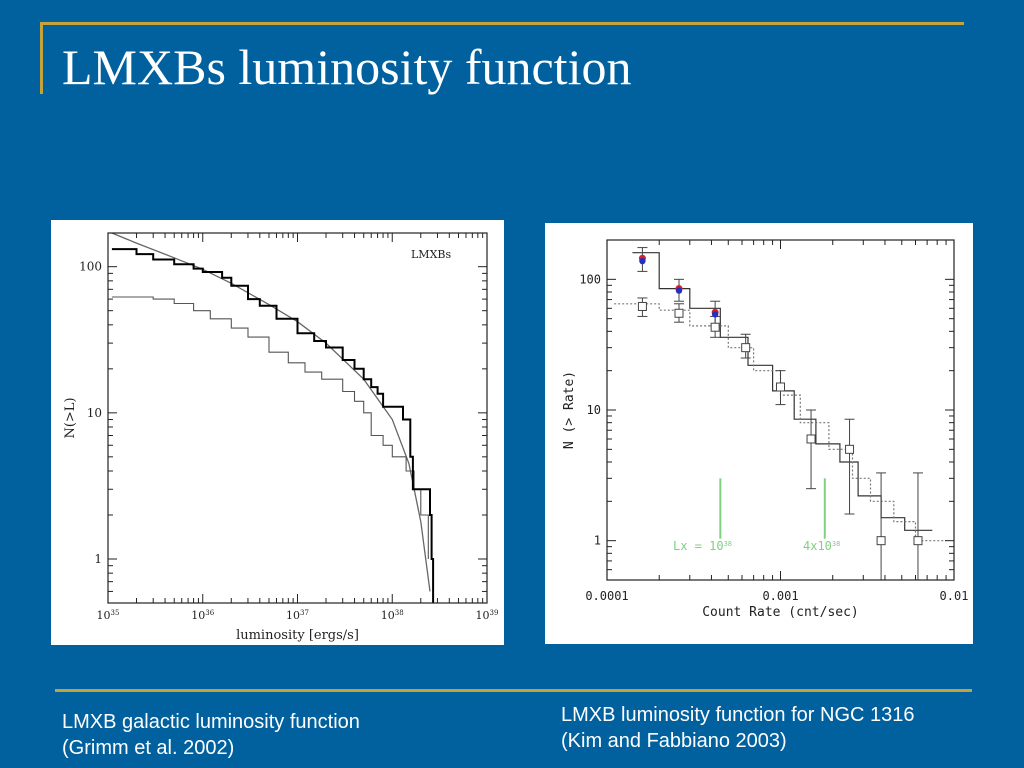 This screenshot has height=768, width=1024. What do you see at coordinates (821, 546) in the screenshot?
I see `annotation-4x1e38: 4x1038` at bounding box center [821, 546].